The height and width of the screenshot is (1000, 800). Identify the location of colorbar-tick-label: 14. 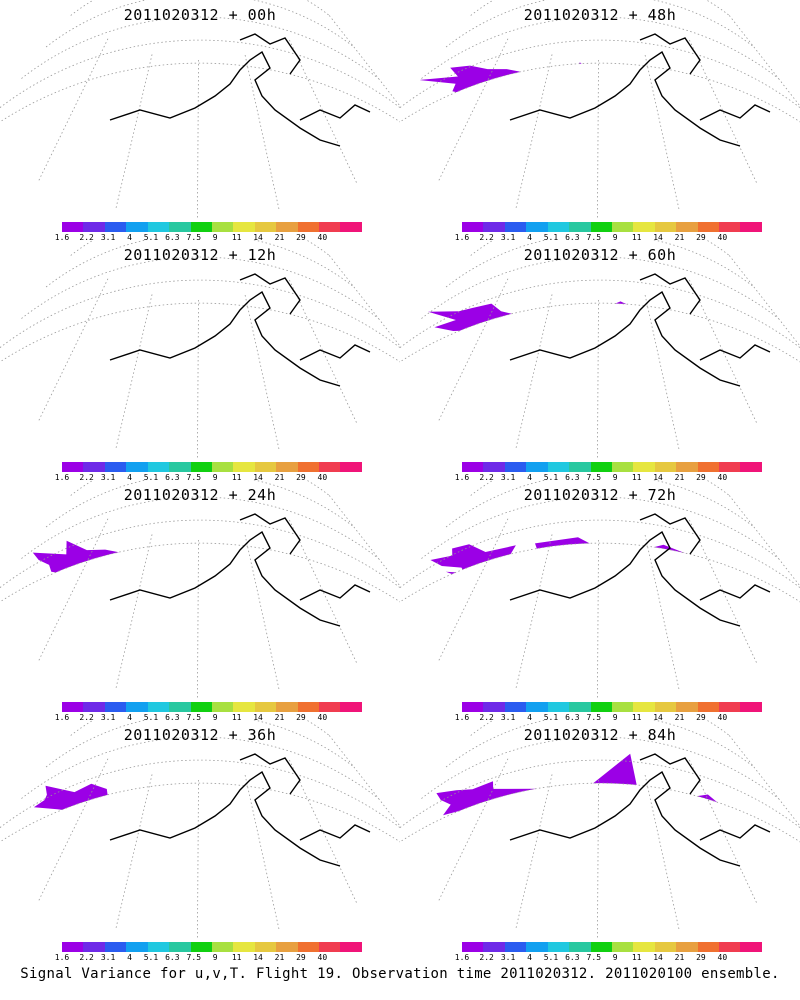
(658, 957).